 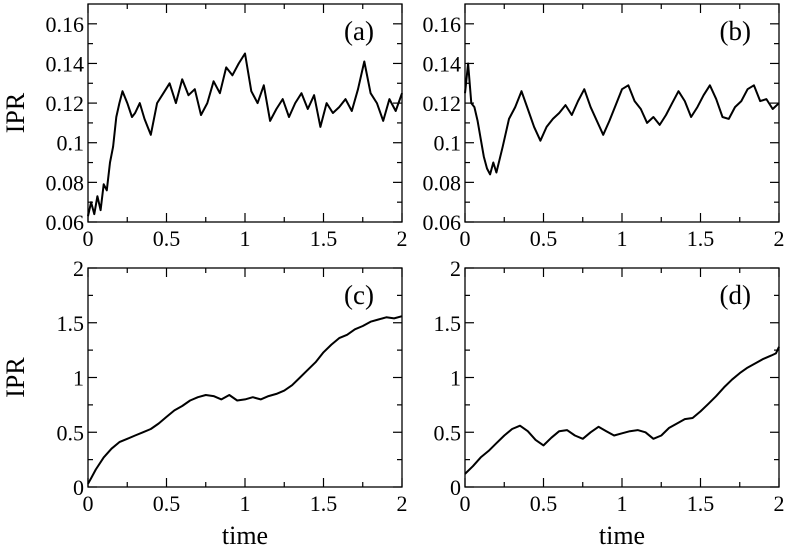 I want to click on panel-label: (c), so click(x=359, y=295).